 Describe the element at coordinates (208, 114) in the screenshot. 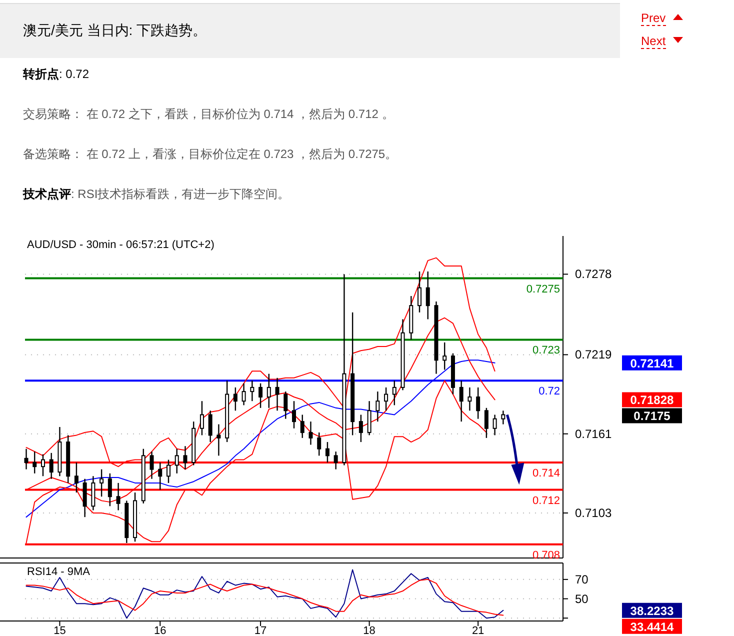

I see `text: 交易策略： 在 0.72 之下，看跌，目标价位为 0.714 ，然后为 0.712 。` at that location.